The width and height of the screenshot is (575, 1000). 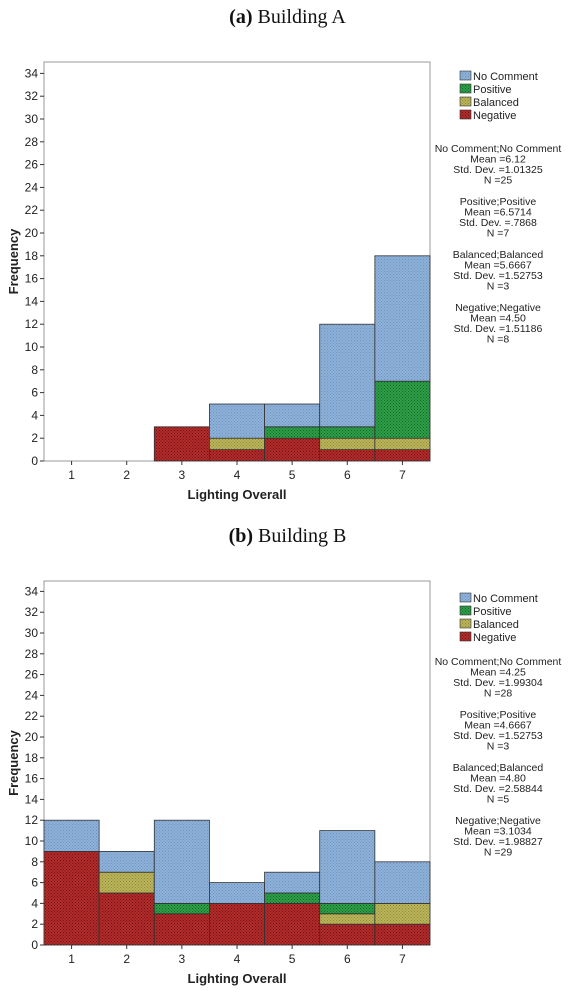 What do you see at coordinates (498, 832) in the screenshot?
I see `stats-line: Mean =3.1034` at bounding box center [498, 832].